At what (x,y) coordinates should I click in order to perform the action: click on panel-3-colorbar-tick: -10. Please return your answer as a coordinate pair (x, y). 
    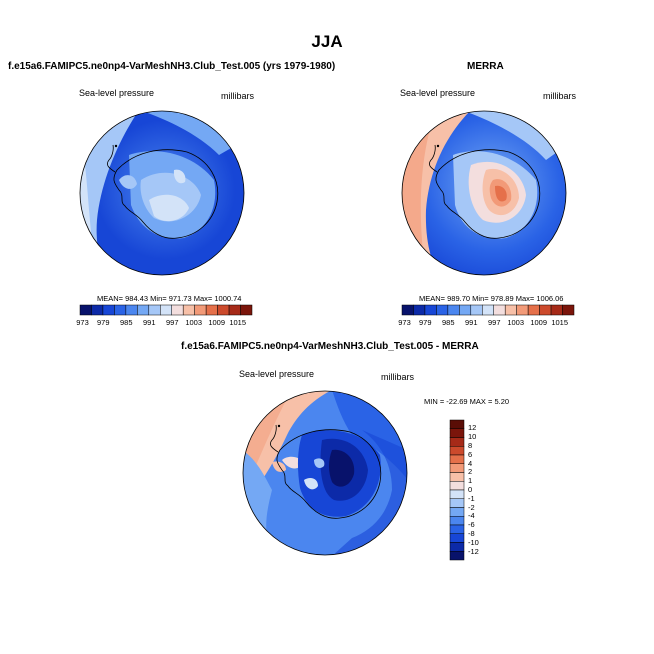
    Looking at the image, I should click on (473, 542).